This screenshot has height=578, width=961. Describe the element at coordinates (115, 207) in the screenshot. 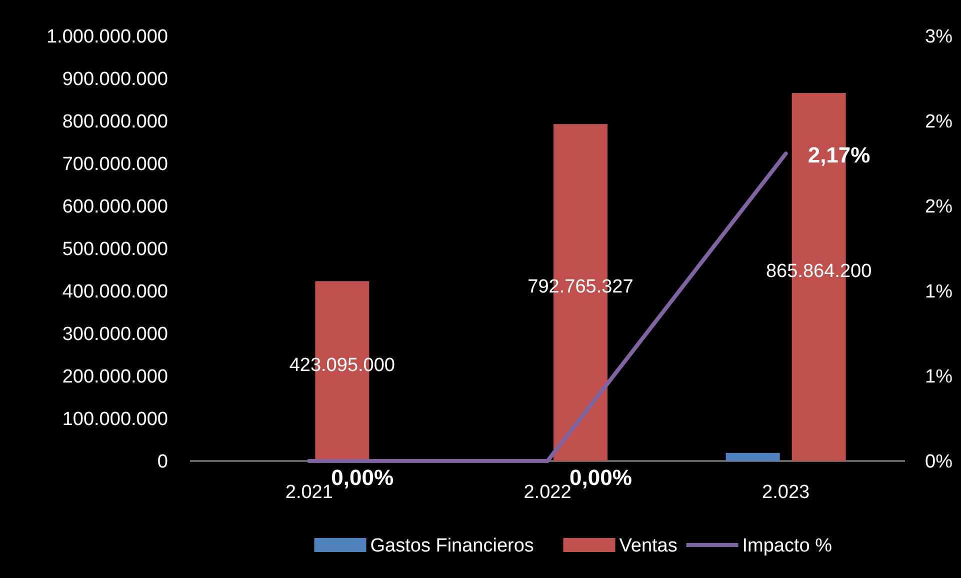

I see `y-tick-label: 600.000.000` at that location.